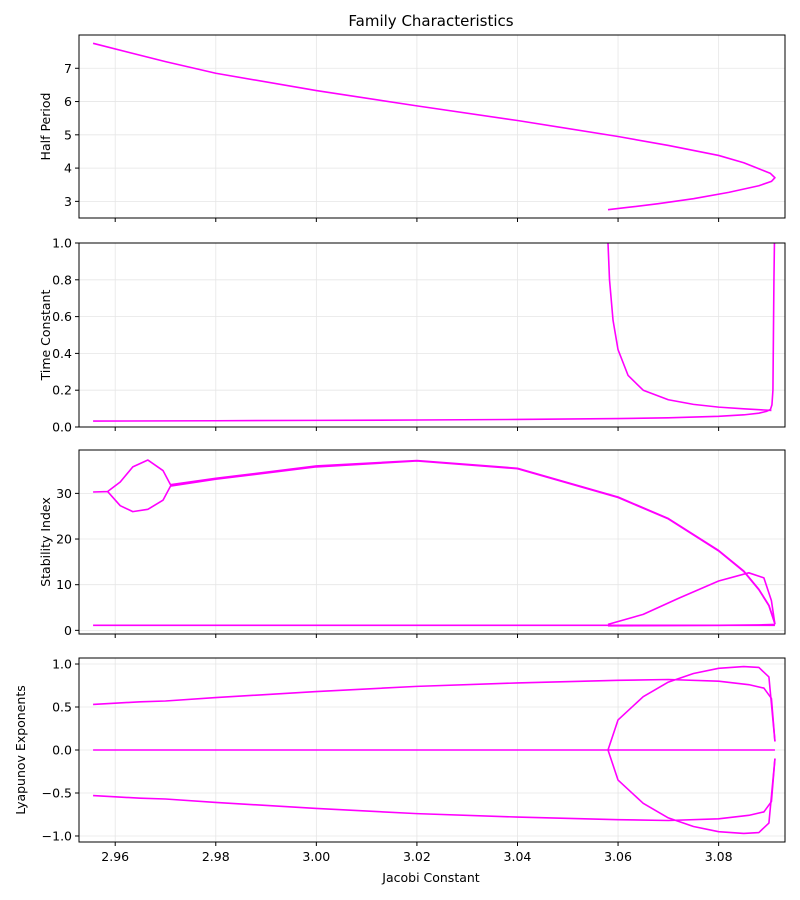 The height and width of the screenshot is (900, 800). I want to click on x-tick-label-6: 3.08, so click(719, 856).